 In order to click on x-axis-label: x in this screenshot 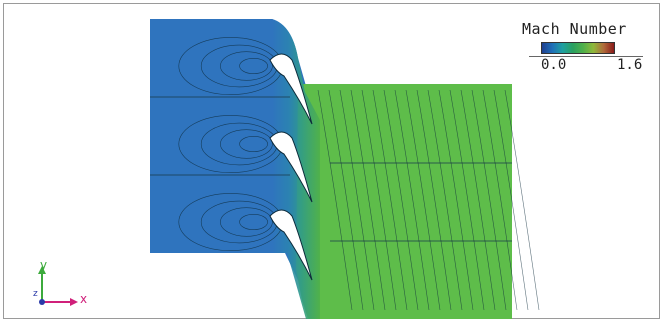, I will do `click(84, 299)`.